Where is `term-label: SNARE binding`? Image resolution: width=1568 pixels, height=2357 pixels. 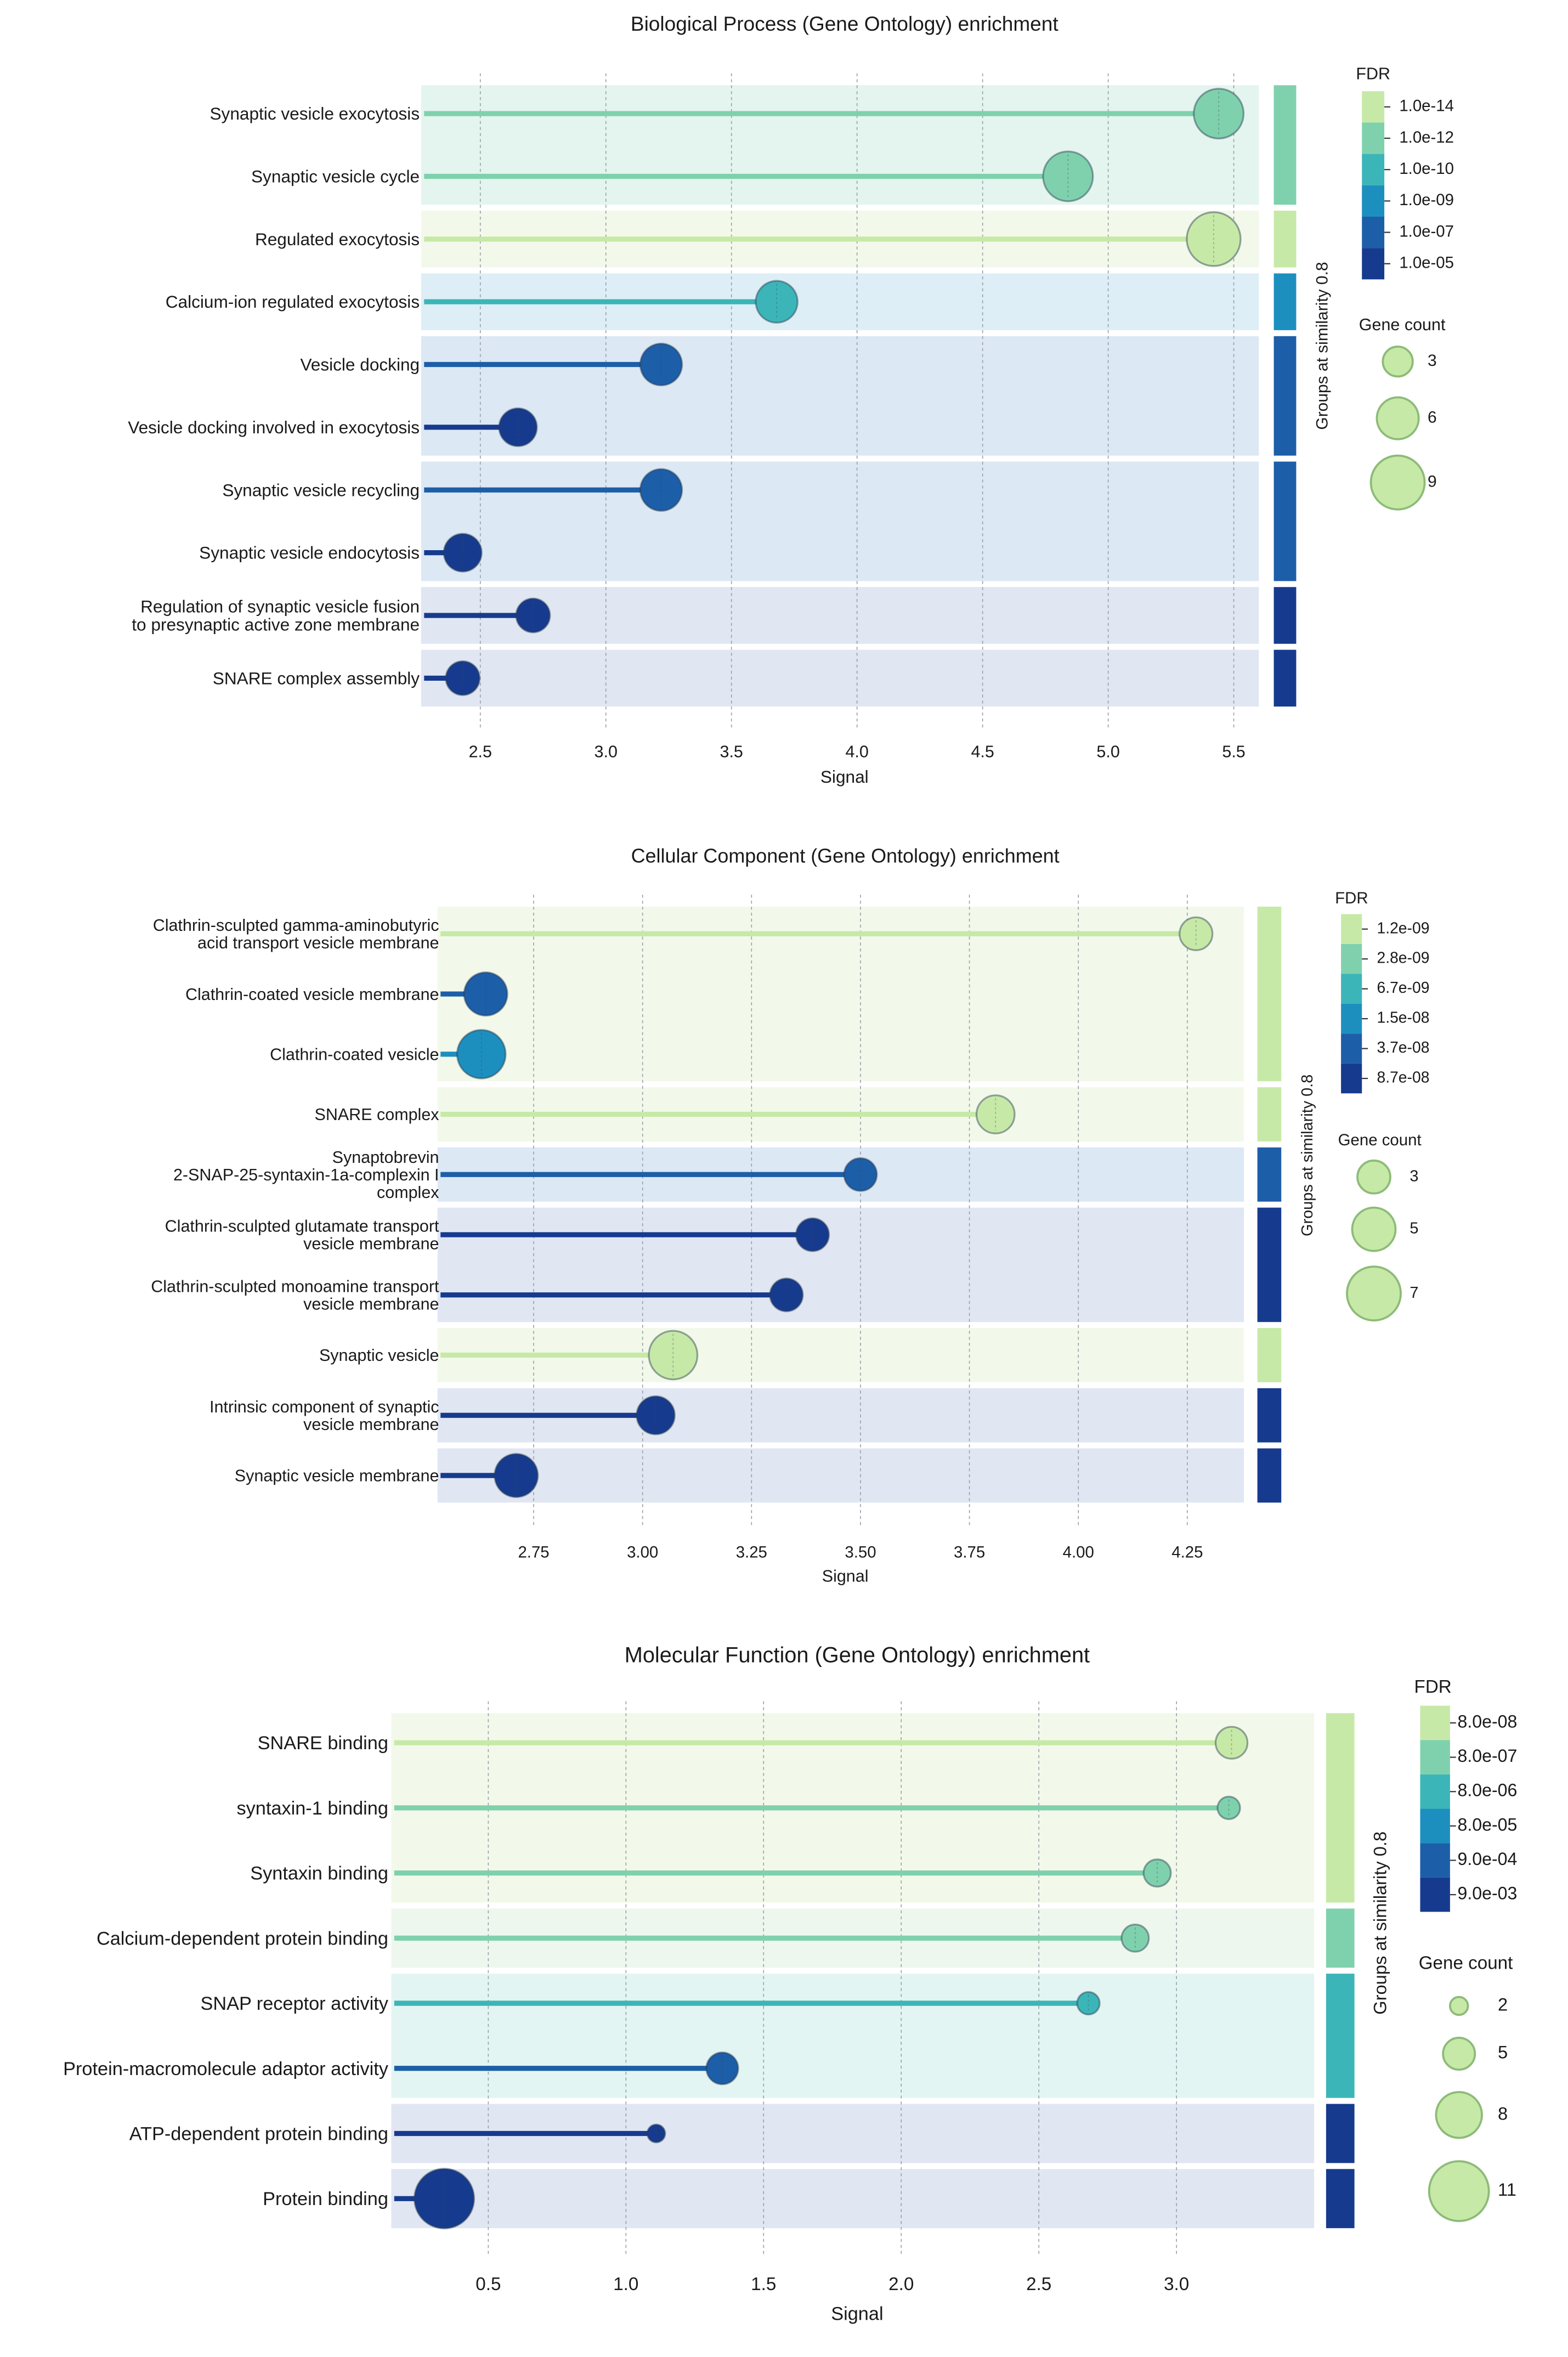
term-label: SNARE binding is located at coordinates (323, 1744).